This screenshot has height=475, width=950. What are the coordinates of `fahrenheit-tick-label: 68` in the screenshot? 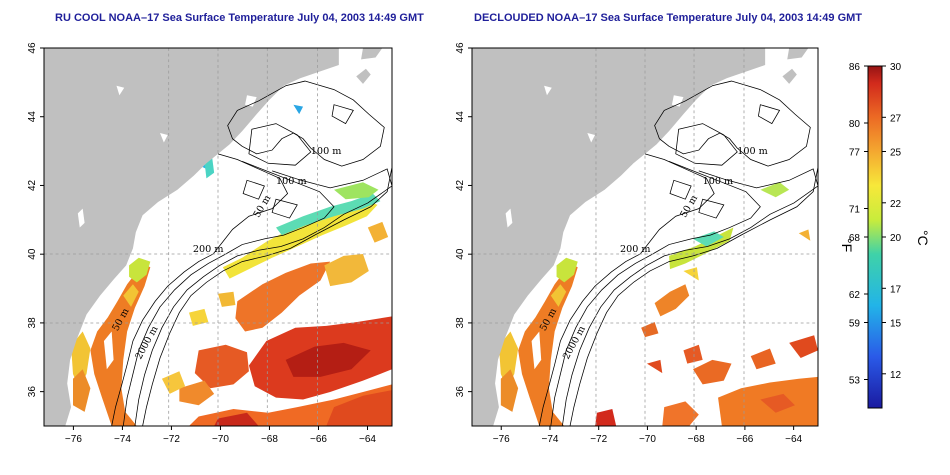 It's located at (855, 238).